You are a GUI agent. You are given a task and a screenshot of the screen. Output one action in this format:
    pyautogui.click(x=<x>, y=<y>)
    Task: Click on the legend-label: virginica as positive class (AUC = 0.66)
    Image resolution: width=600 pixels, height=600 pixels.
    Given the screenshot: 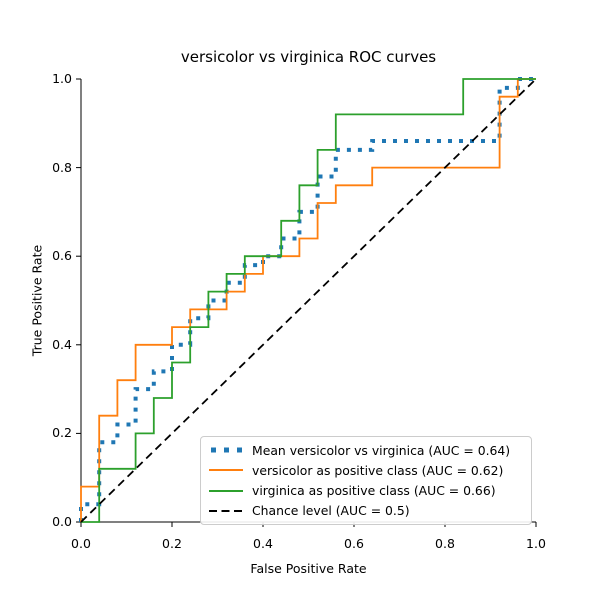 What is the action you would take?
    pyautogui.click(x=374, y=491)
    